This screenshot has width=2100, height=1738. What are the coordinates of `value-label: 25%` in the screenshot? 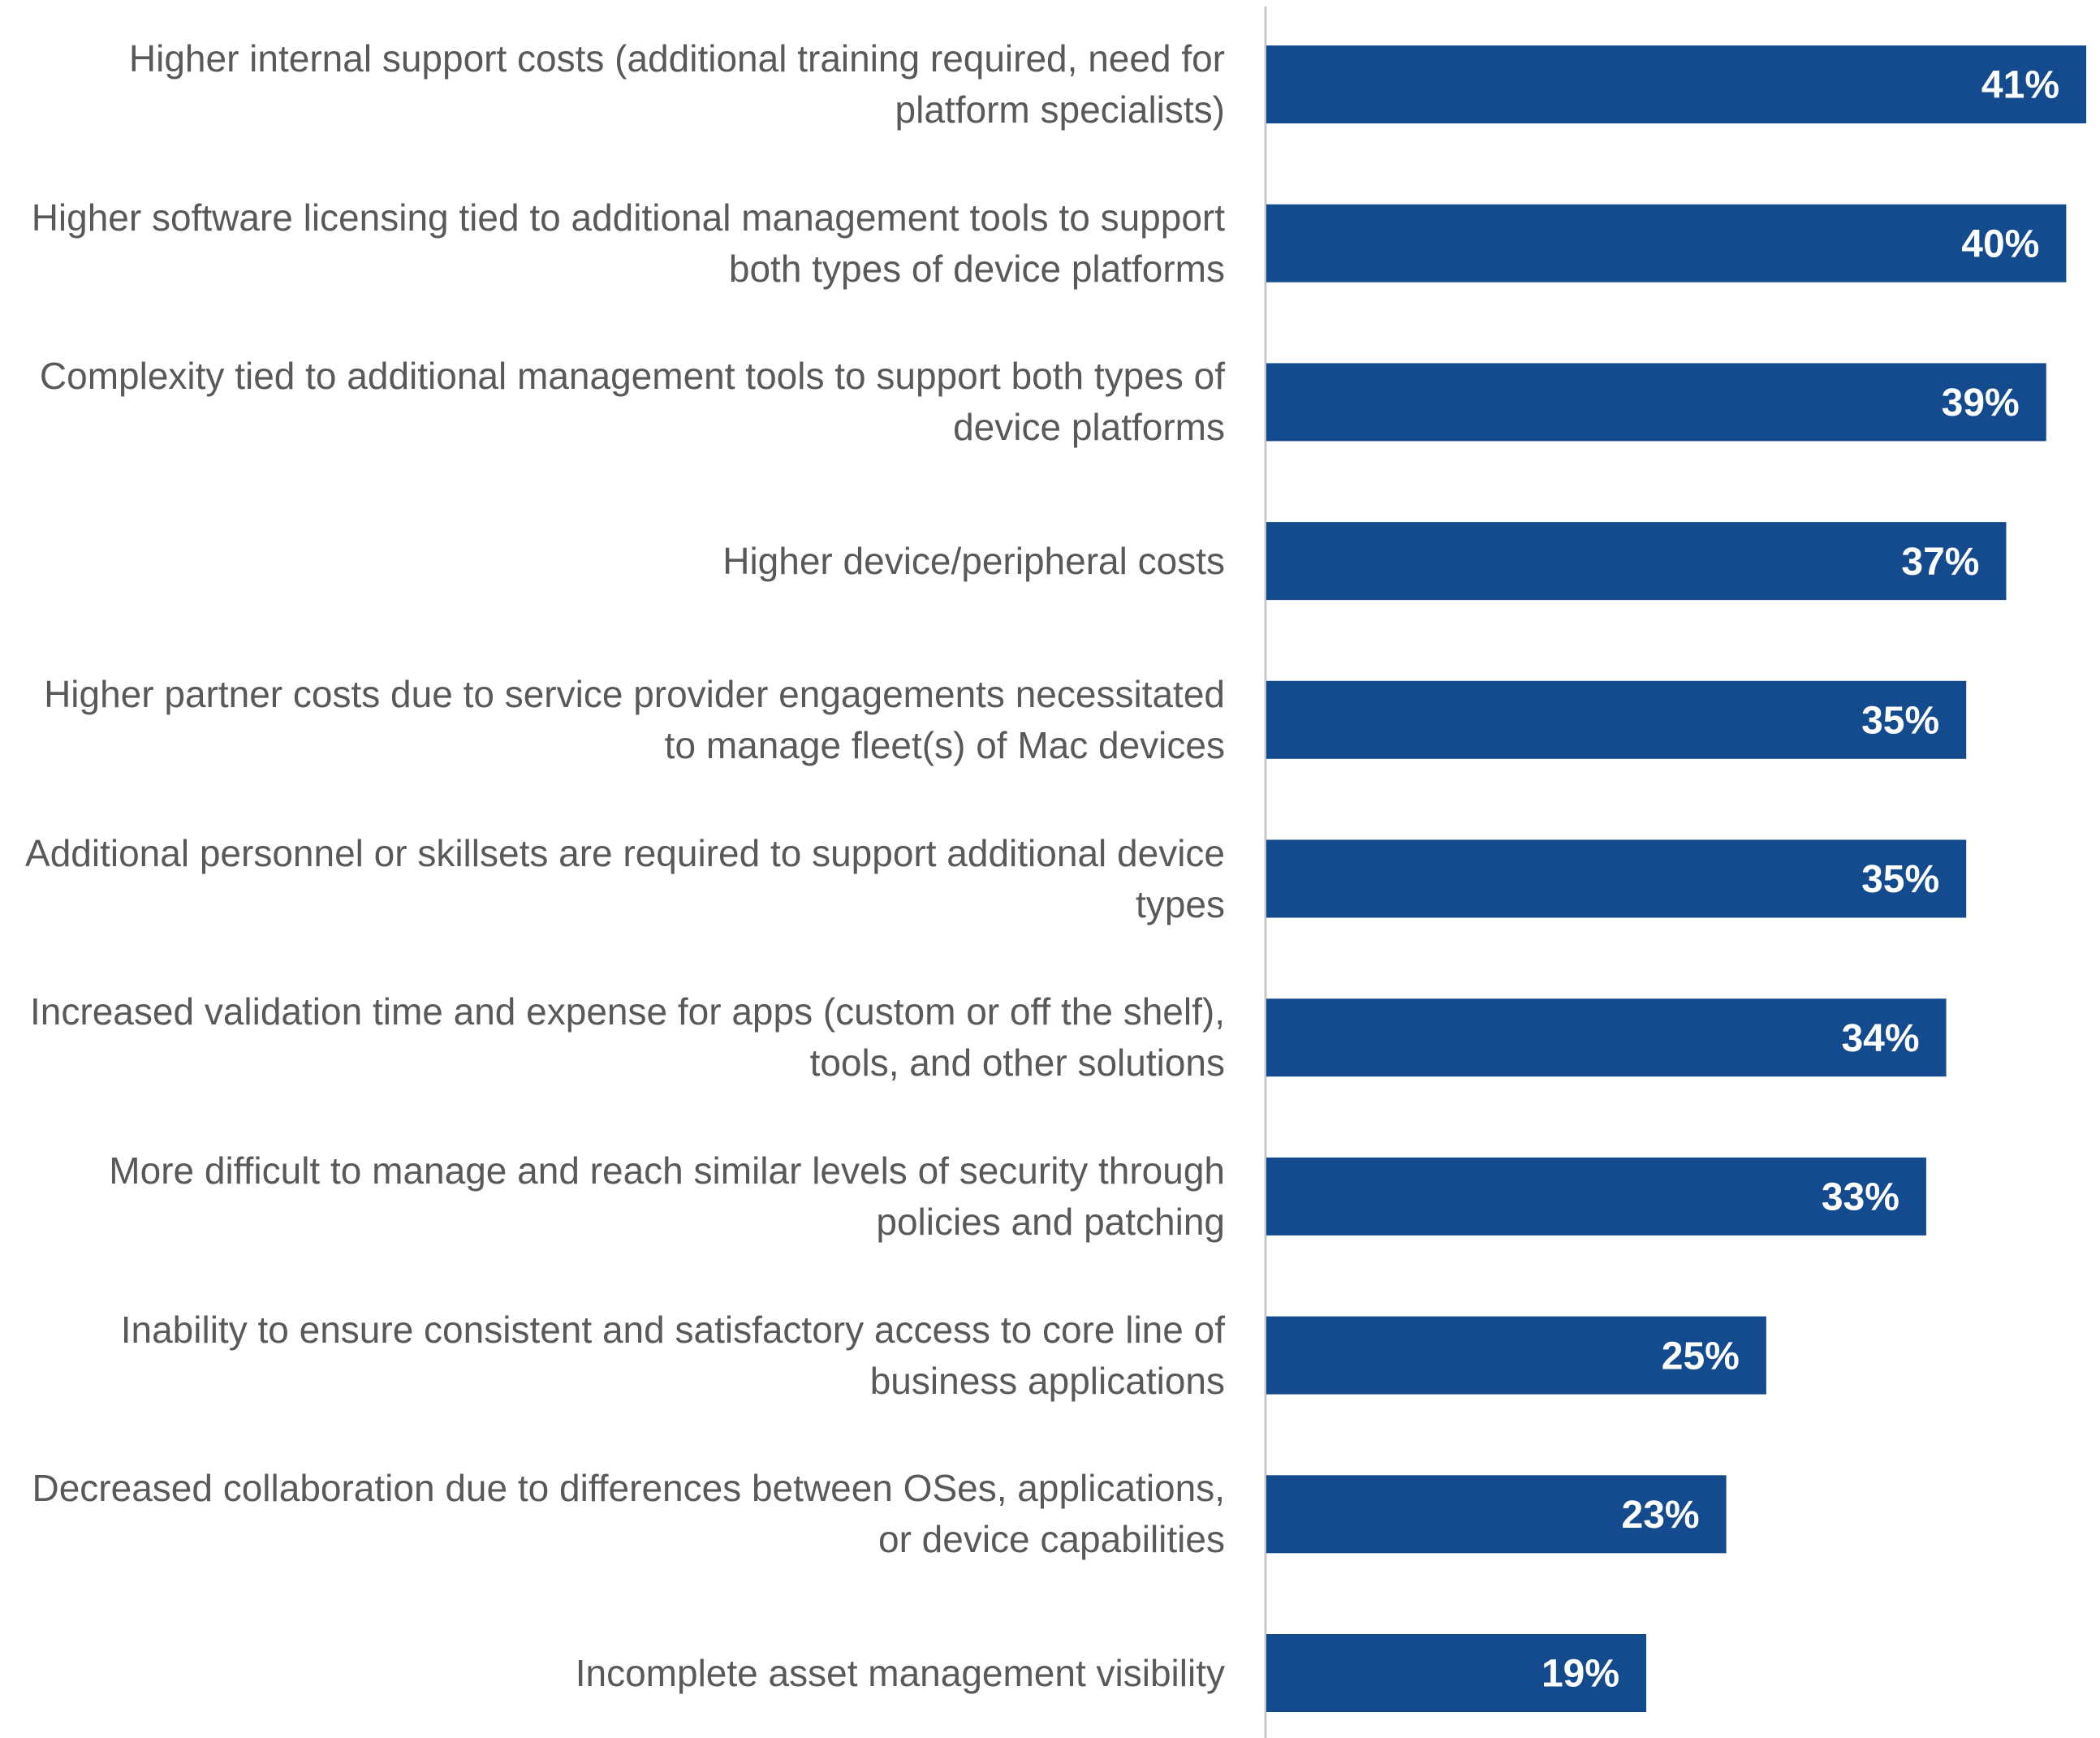 It's located at (1701, 1356).